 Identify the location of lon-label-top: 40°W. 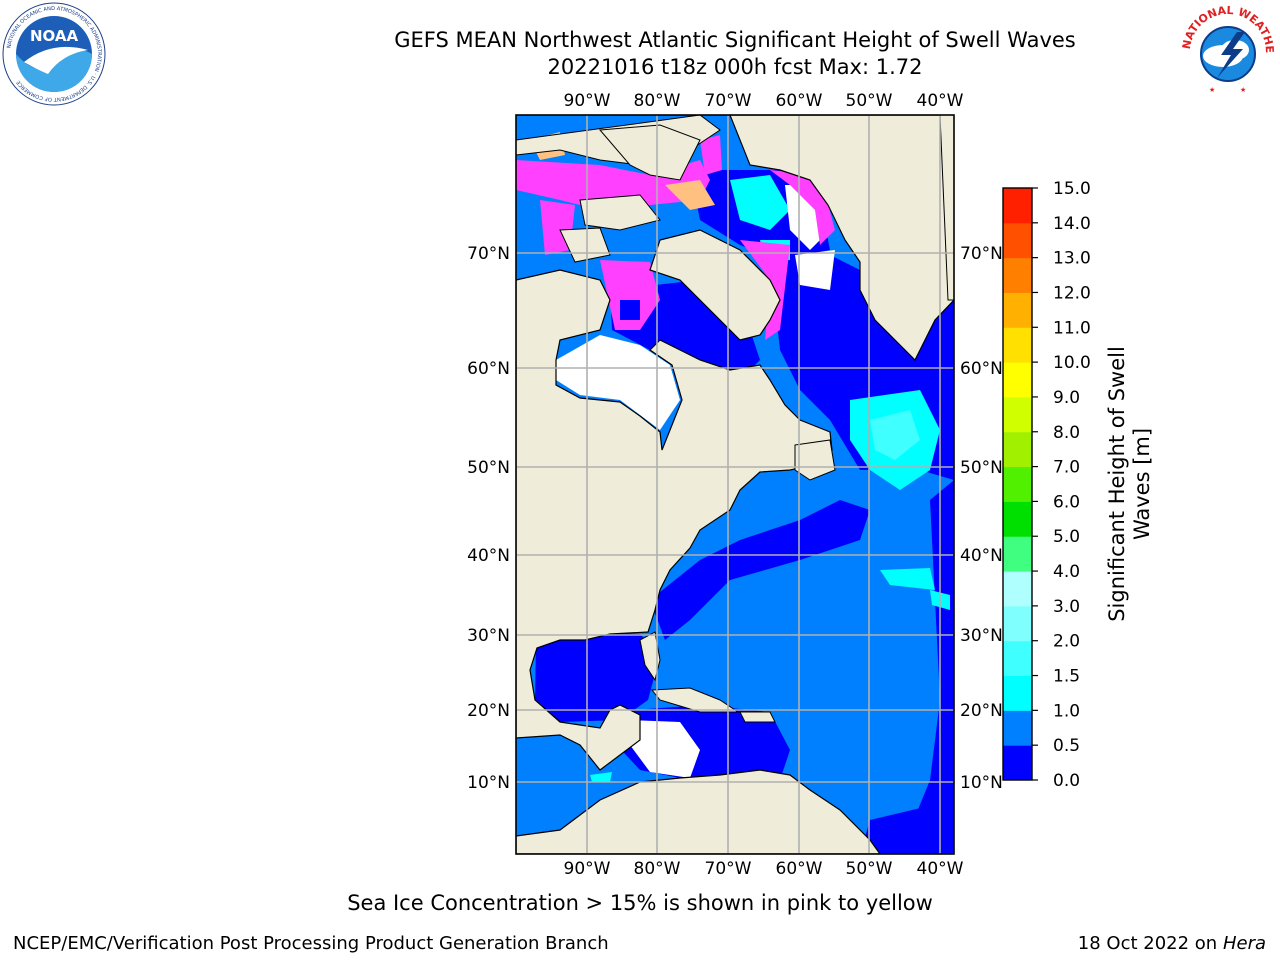
(940, 101).